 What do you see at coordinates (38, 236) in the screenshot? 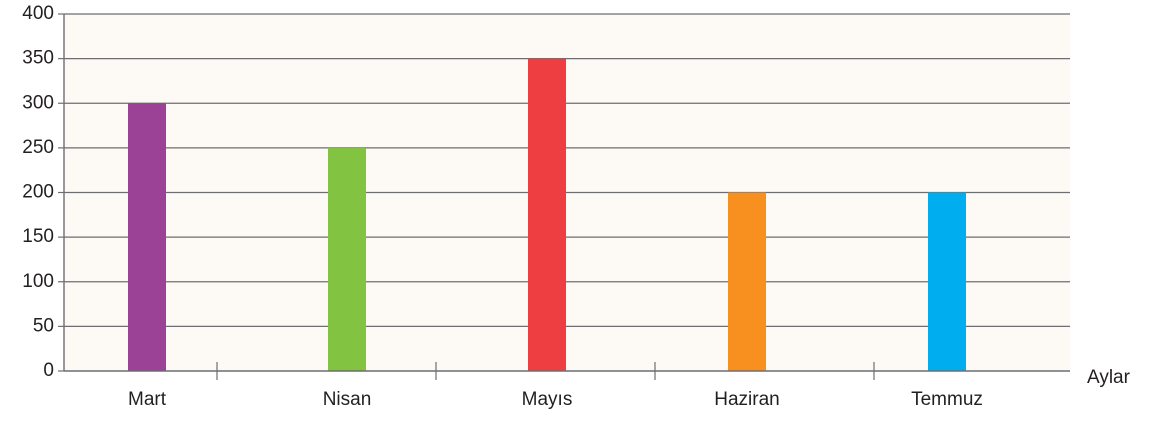
I see `y-tick-label: 150` at bounding box center [38, 236].